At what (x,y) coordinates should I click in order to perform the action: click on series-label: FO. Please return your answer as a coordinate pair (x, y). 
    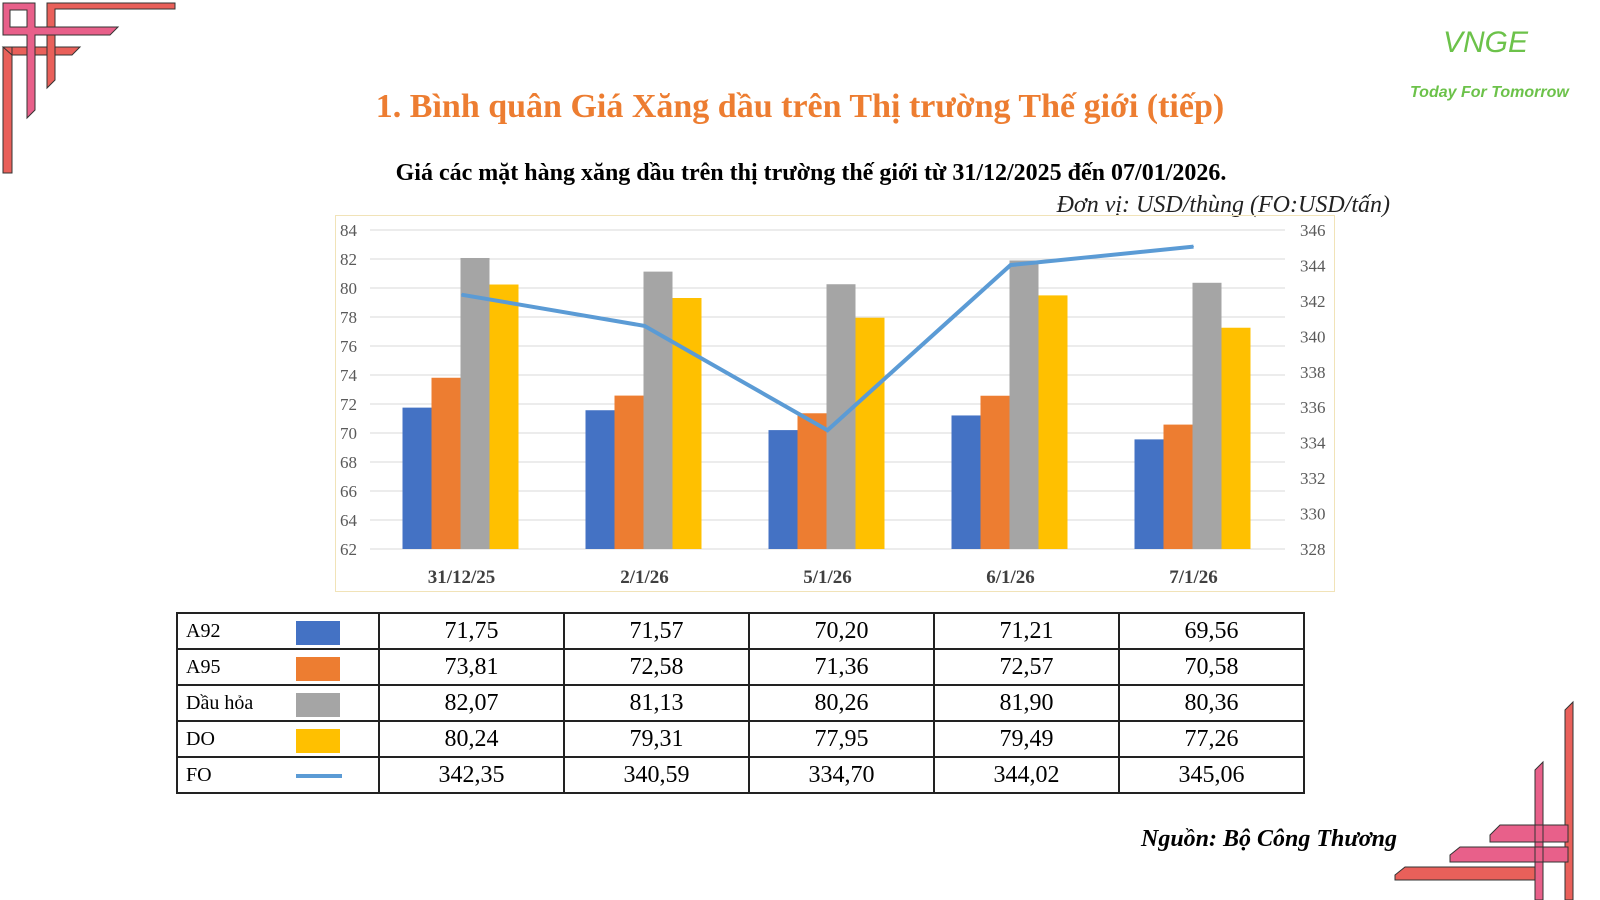
    Looking at the image, I should click on (278, 775).